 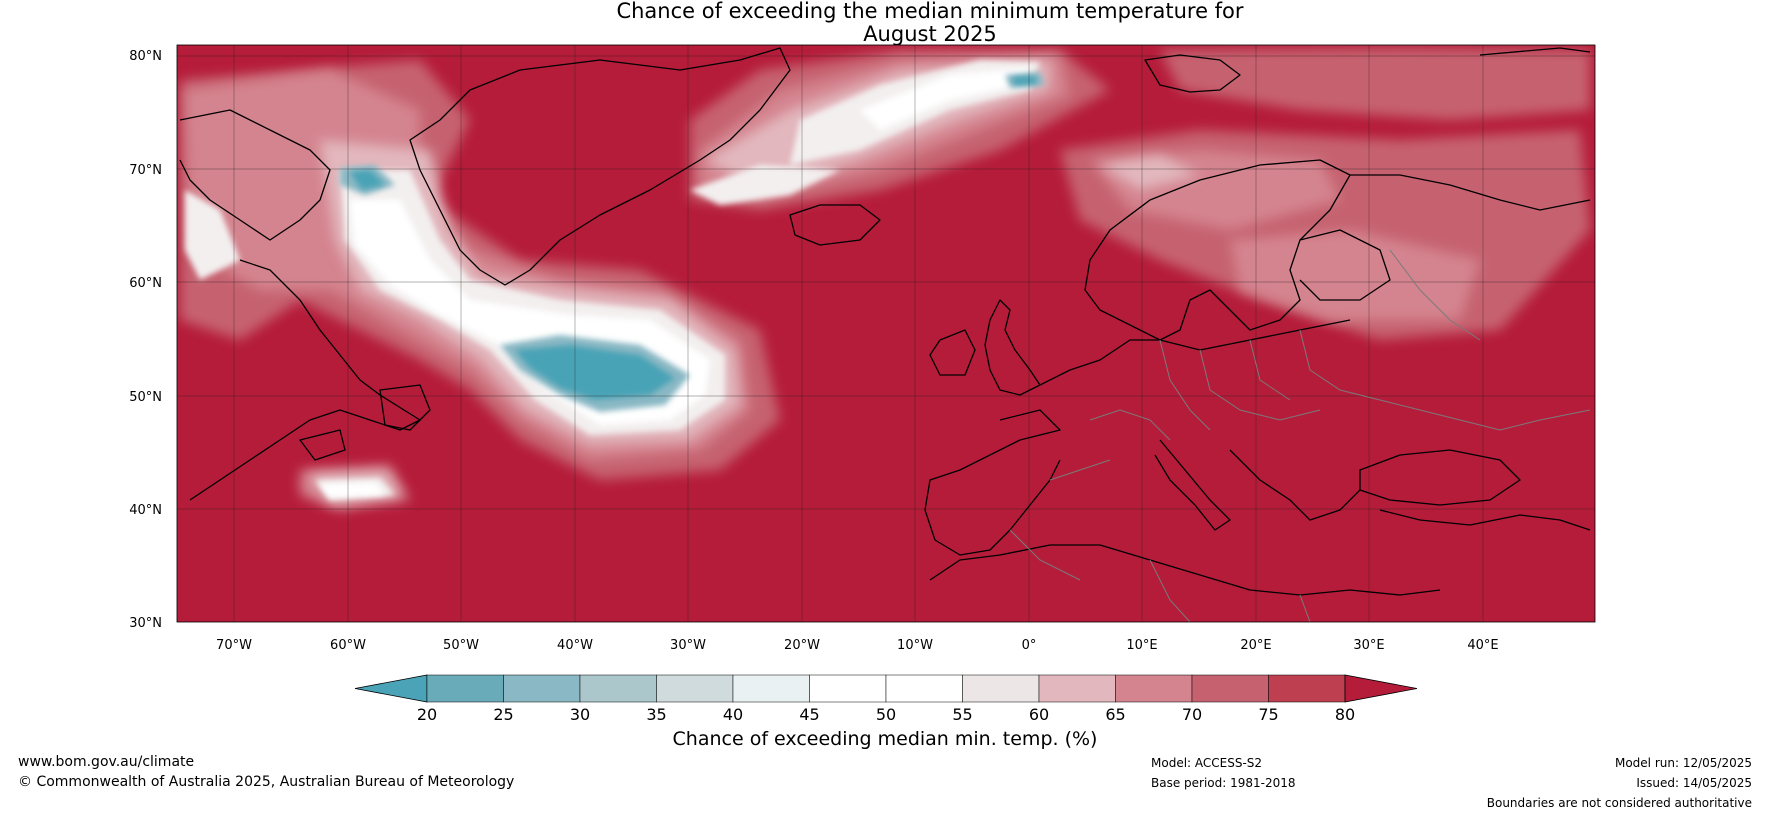 I want to click on great-britain-coast, so click(x=1012, y=347).